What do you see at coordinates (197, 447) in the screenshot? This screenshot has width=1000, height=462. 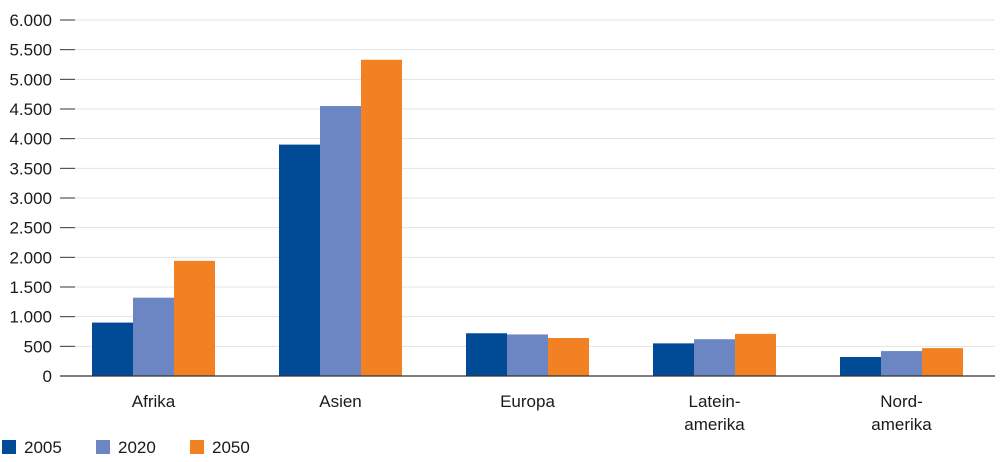 I see `legend-swatch-2050` at bounding box center [197, 447].